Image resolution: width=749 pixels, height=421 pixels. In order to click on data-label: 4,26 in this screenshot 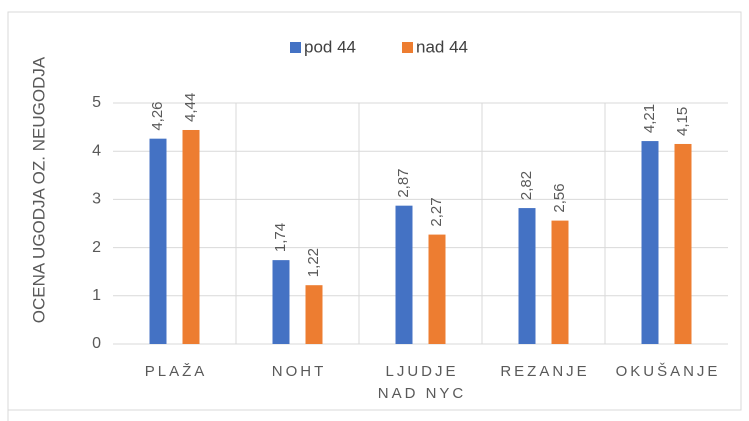, I will do `click(157, 115)`.